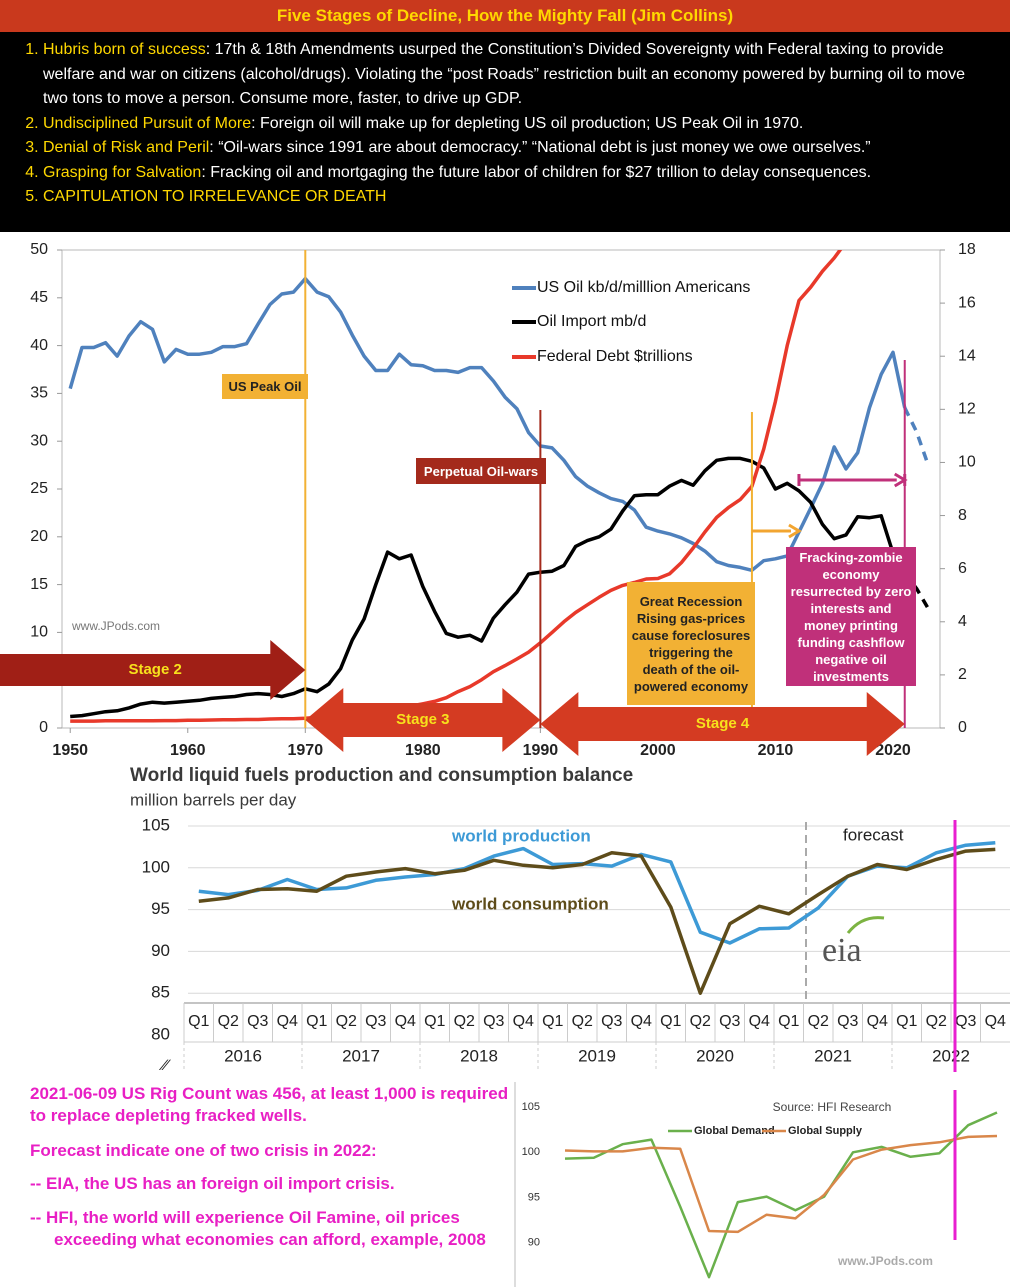  Describe the element at coordinates (361, 1055) in the screenshot. I see `year-label: 2017` at that location.